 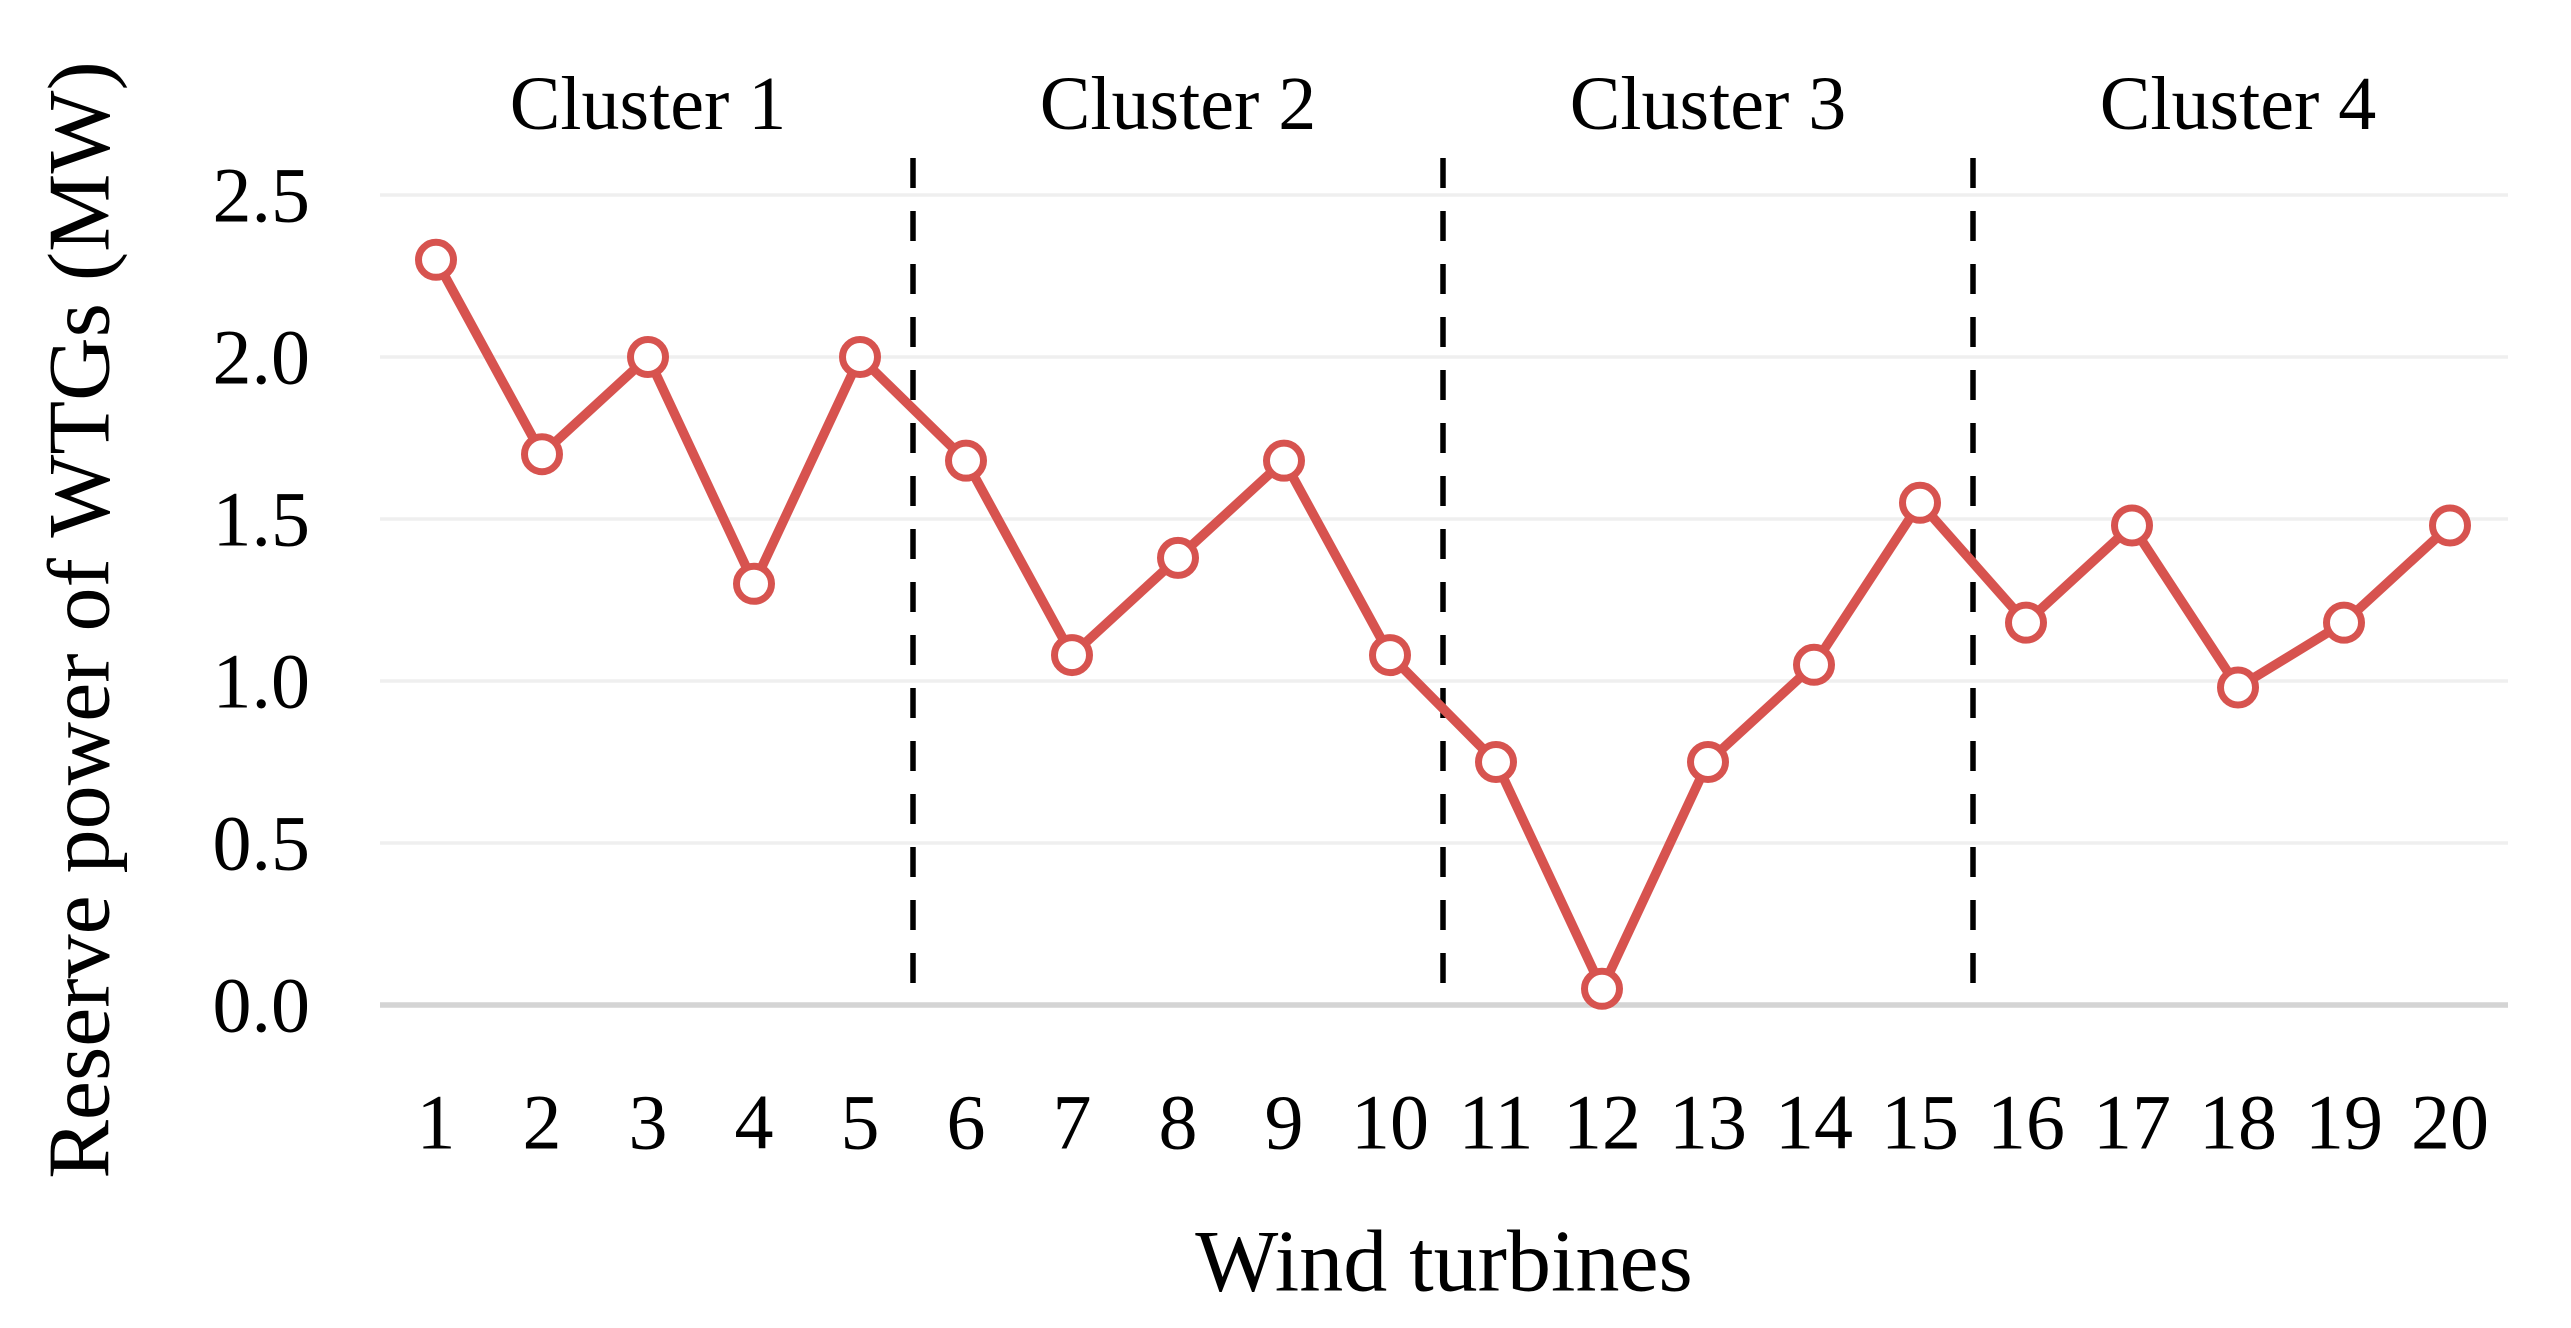 What do you see at coordinates (262, 195) in the screenshot?
I see `y-tick-label-2.5: 2.5` at bounding box center [262, 195].